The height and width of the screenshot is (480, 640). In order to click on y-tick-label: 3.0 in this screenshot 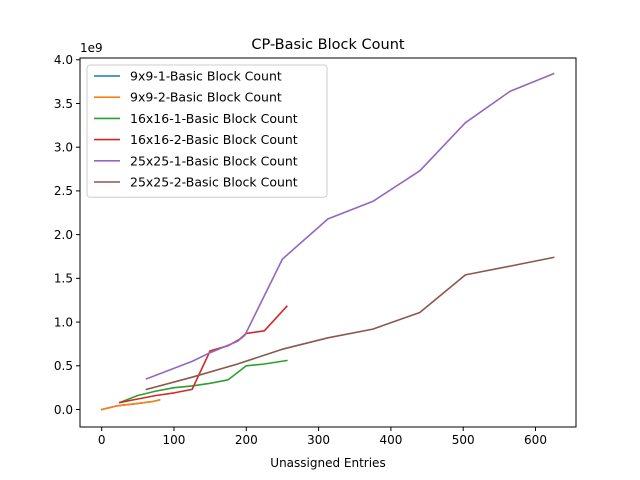, I will do `click(63, 147)`.